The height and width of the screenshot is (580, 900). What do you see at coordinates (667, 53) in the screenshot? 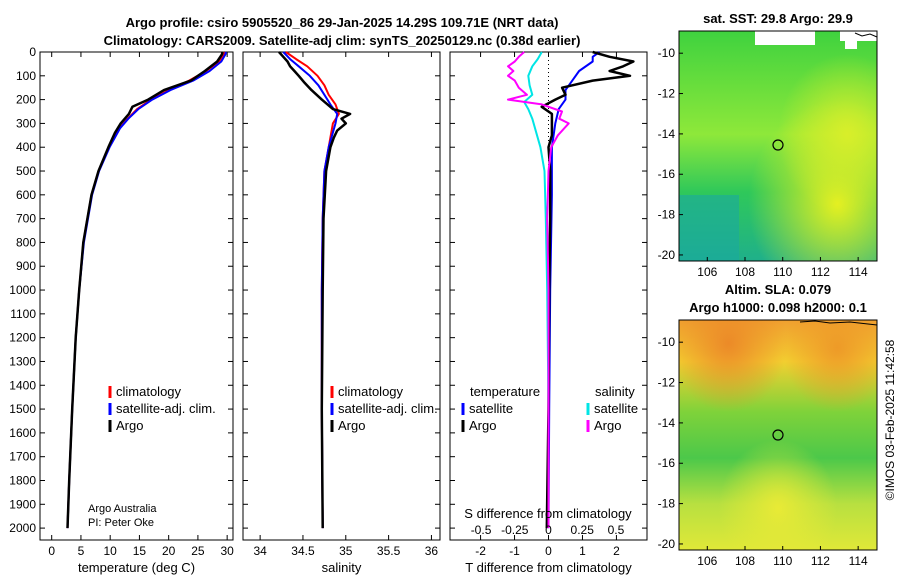
I see `sst_map-ytick-label: -10` at bounding box center [667, 53].